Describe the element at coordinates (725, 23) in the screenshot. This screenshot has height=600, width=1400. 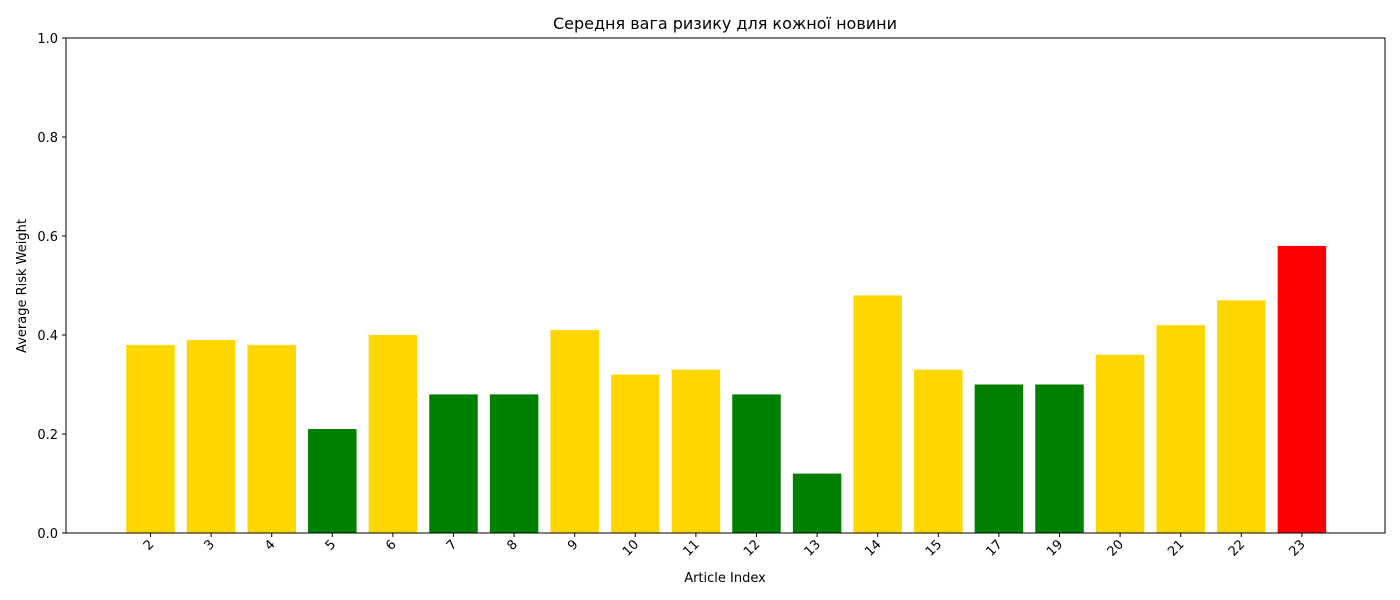
I see `chart-title: Середня вага ризику для кожної новини` at that location.